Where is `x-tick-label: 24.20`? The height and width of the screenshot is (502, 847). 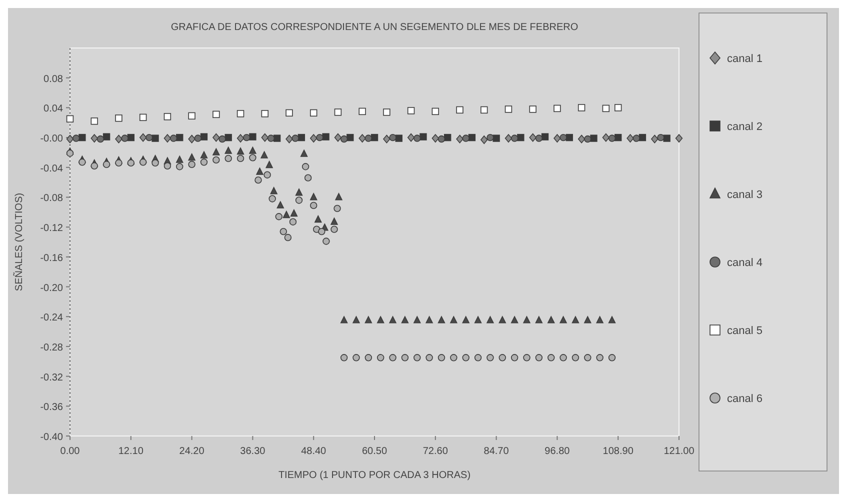
x-tick-label: 24.20 is located at coordinates (192, 451).